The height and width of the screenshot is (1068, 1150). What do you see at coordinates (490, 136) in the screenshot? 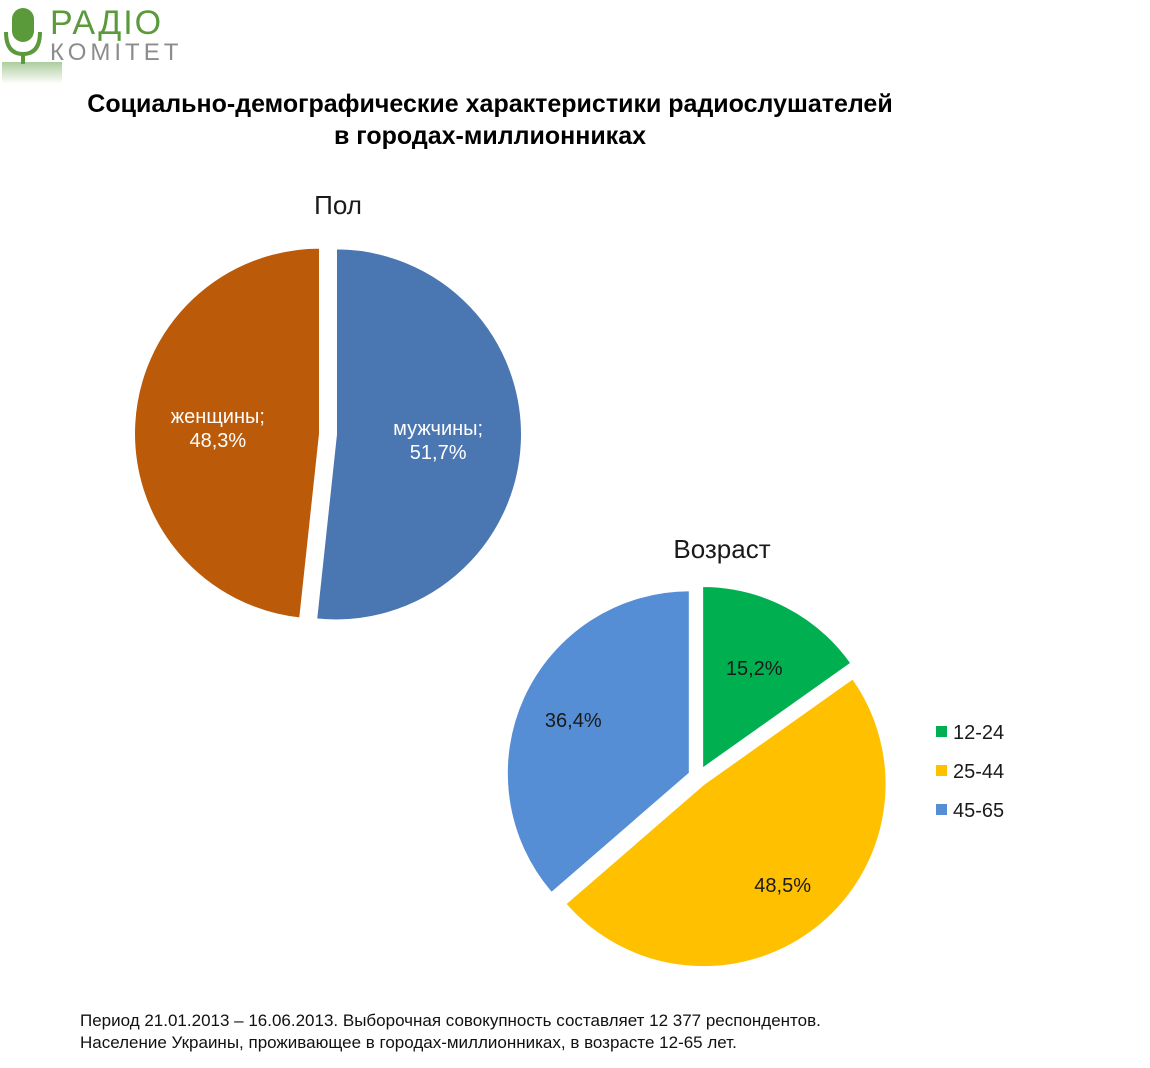
I see `page-title-line2: в городах-миллионниках` at bounding box center [490, 136].